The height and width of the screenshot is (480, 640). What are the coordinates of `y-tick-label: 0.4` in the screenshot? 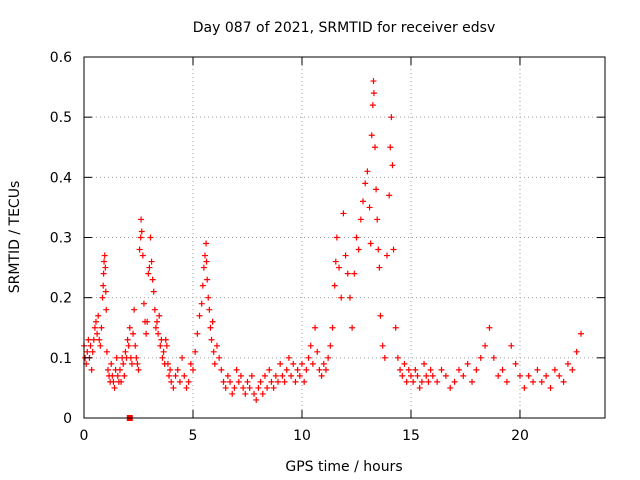 It's located at (61, 178).